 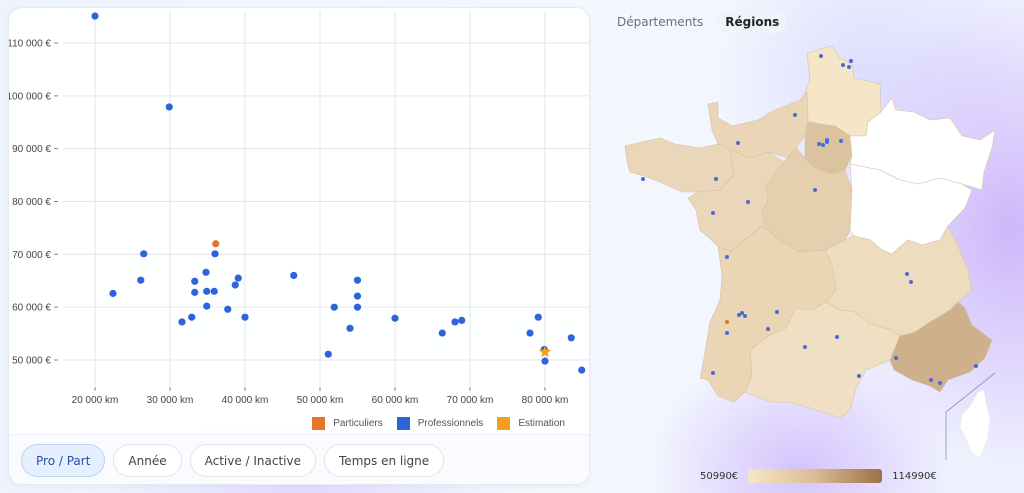 What do you see at coordinates (245, 400) in the screenshot?
I see `x-tick-label: 40 000 km` at bounding box center [245, 400].